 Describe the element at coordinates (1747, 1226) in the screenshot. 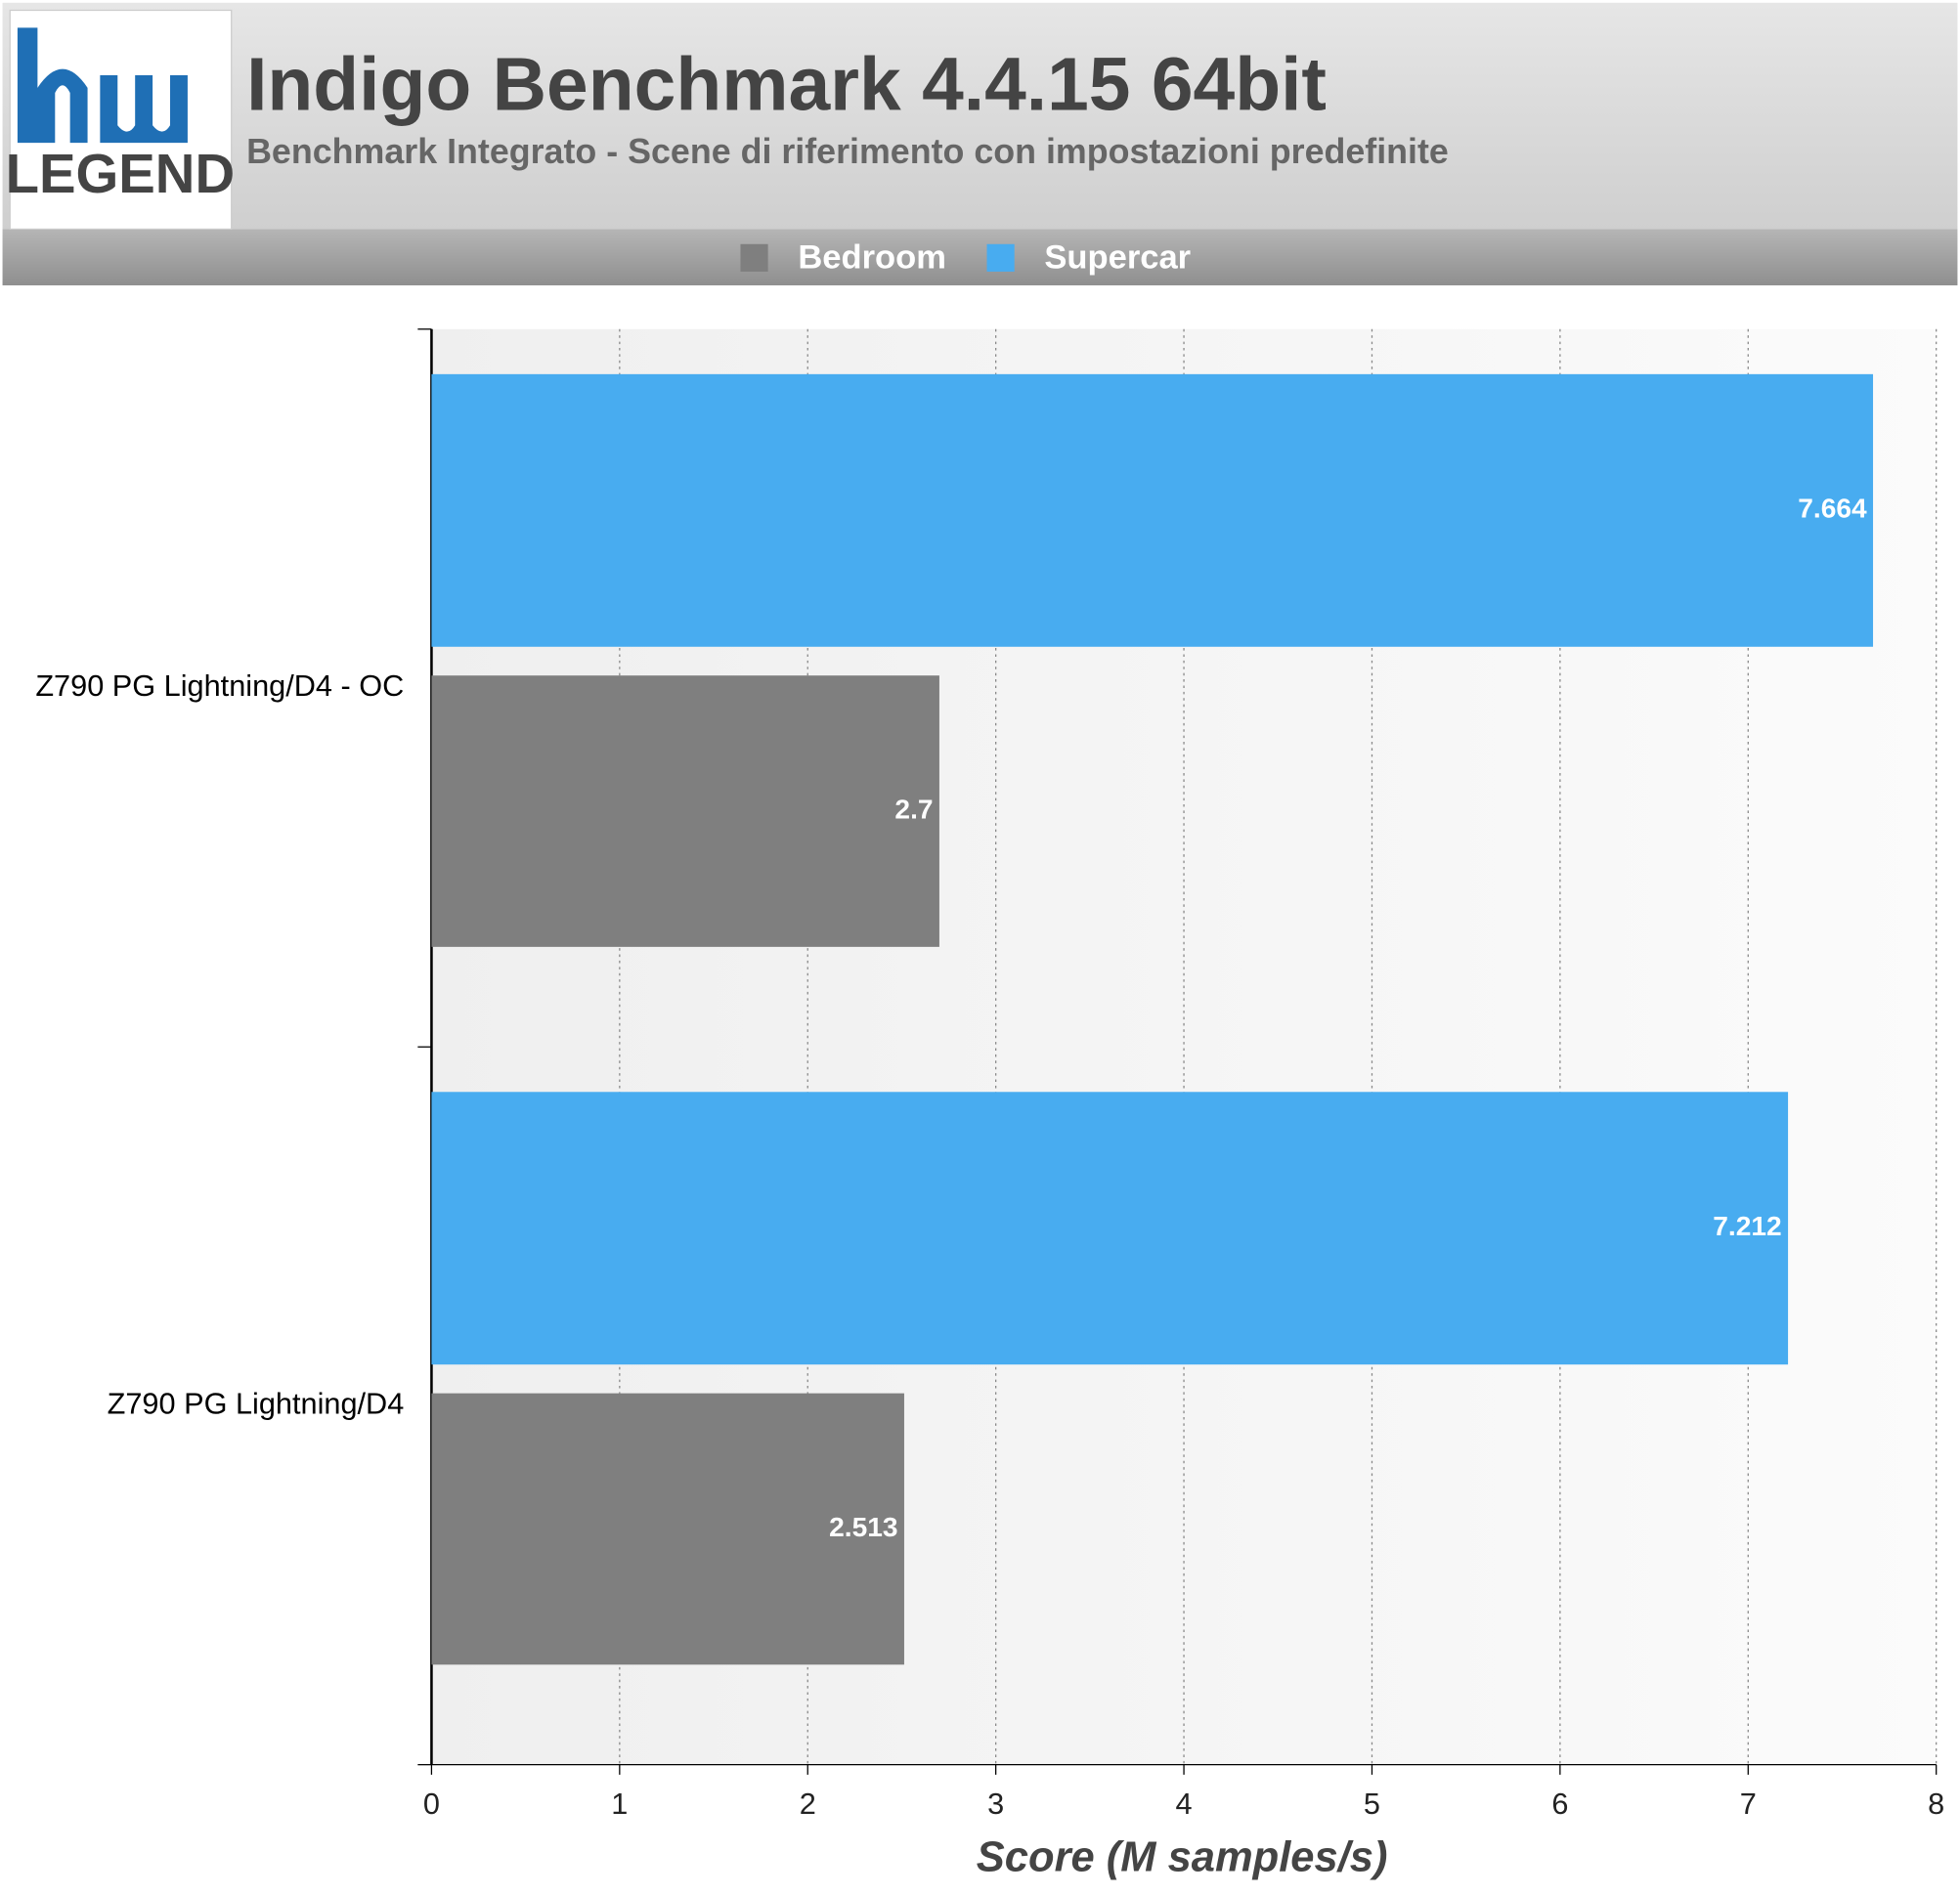

I see `value-label: 7.212` at that location.